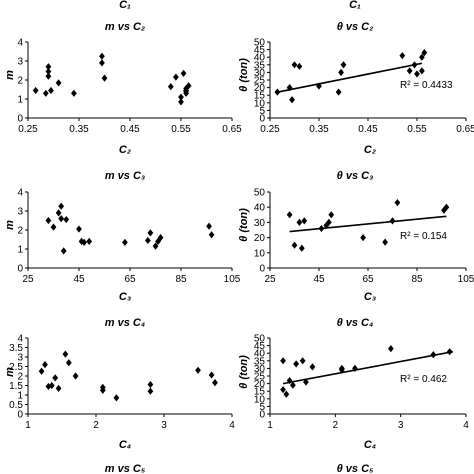  I want to click on panel-6-title: θ vs C₄, so click(355, 323).